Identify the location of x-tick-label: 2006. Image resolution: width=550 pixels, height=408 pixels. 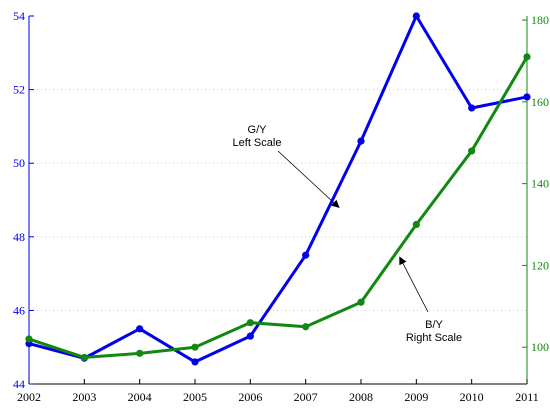
(250, 397).